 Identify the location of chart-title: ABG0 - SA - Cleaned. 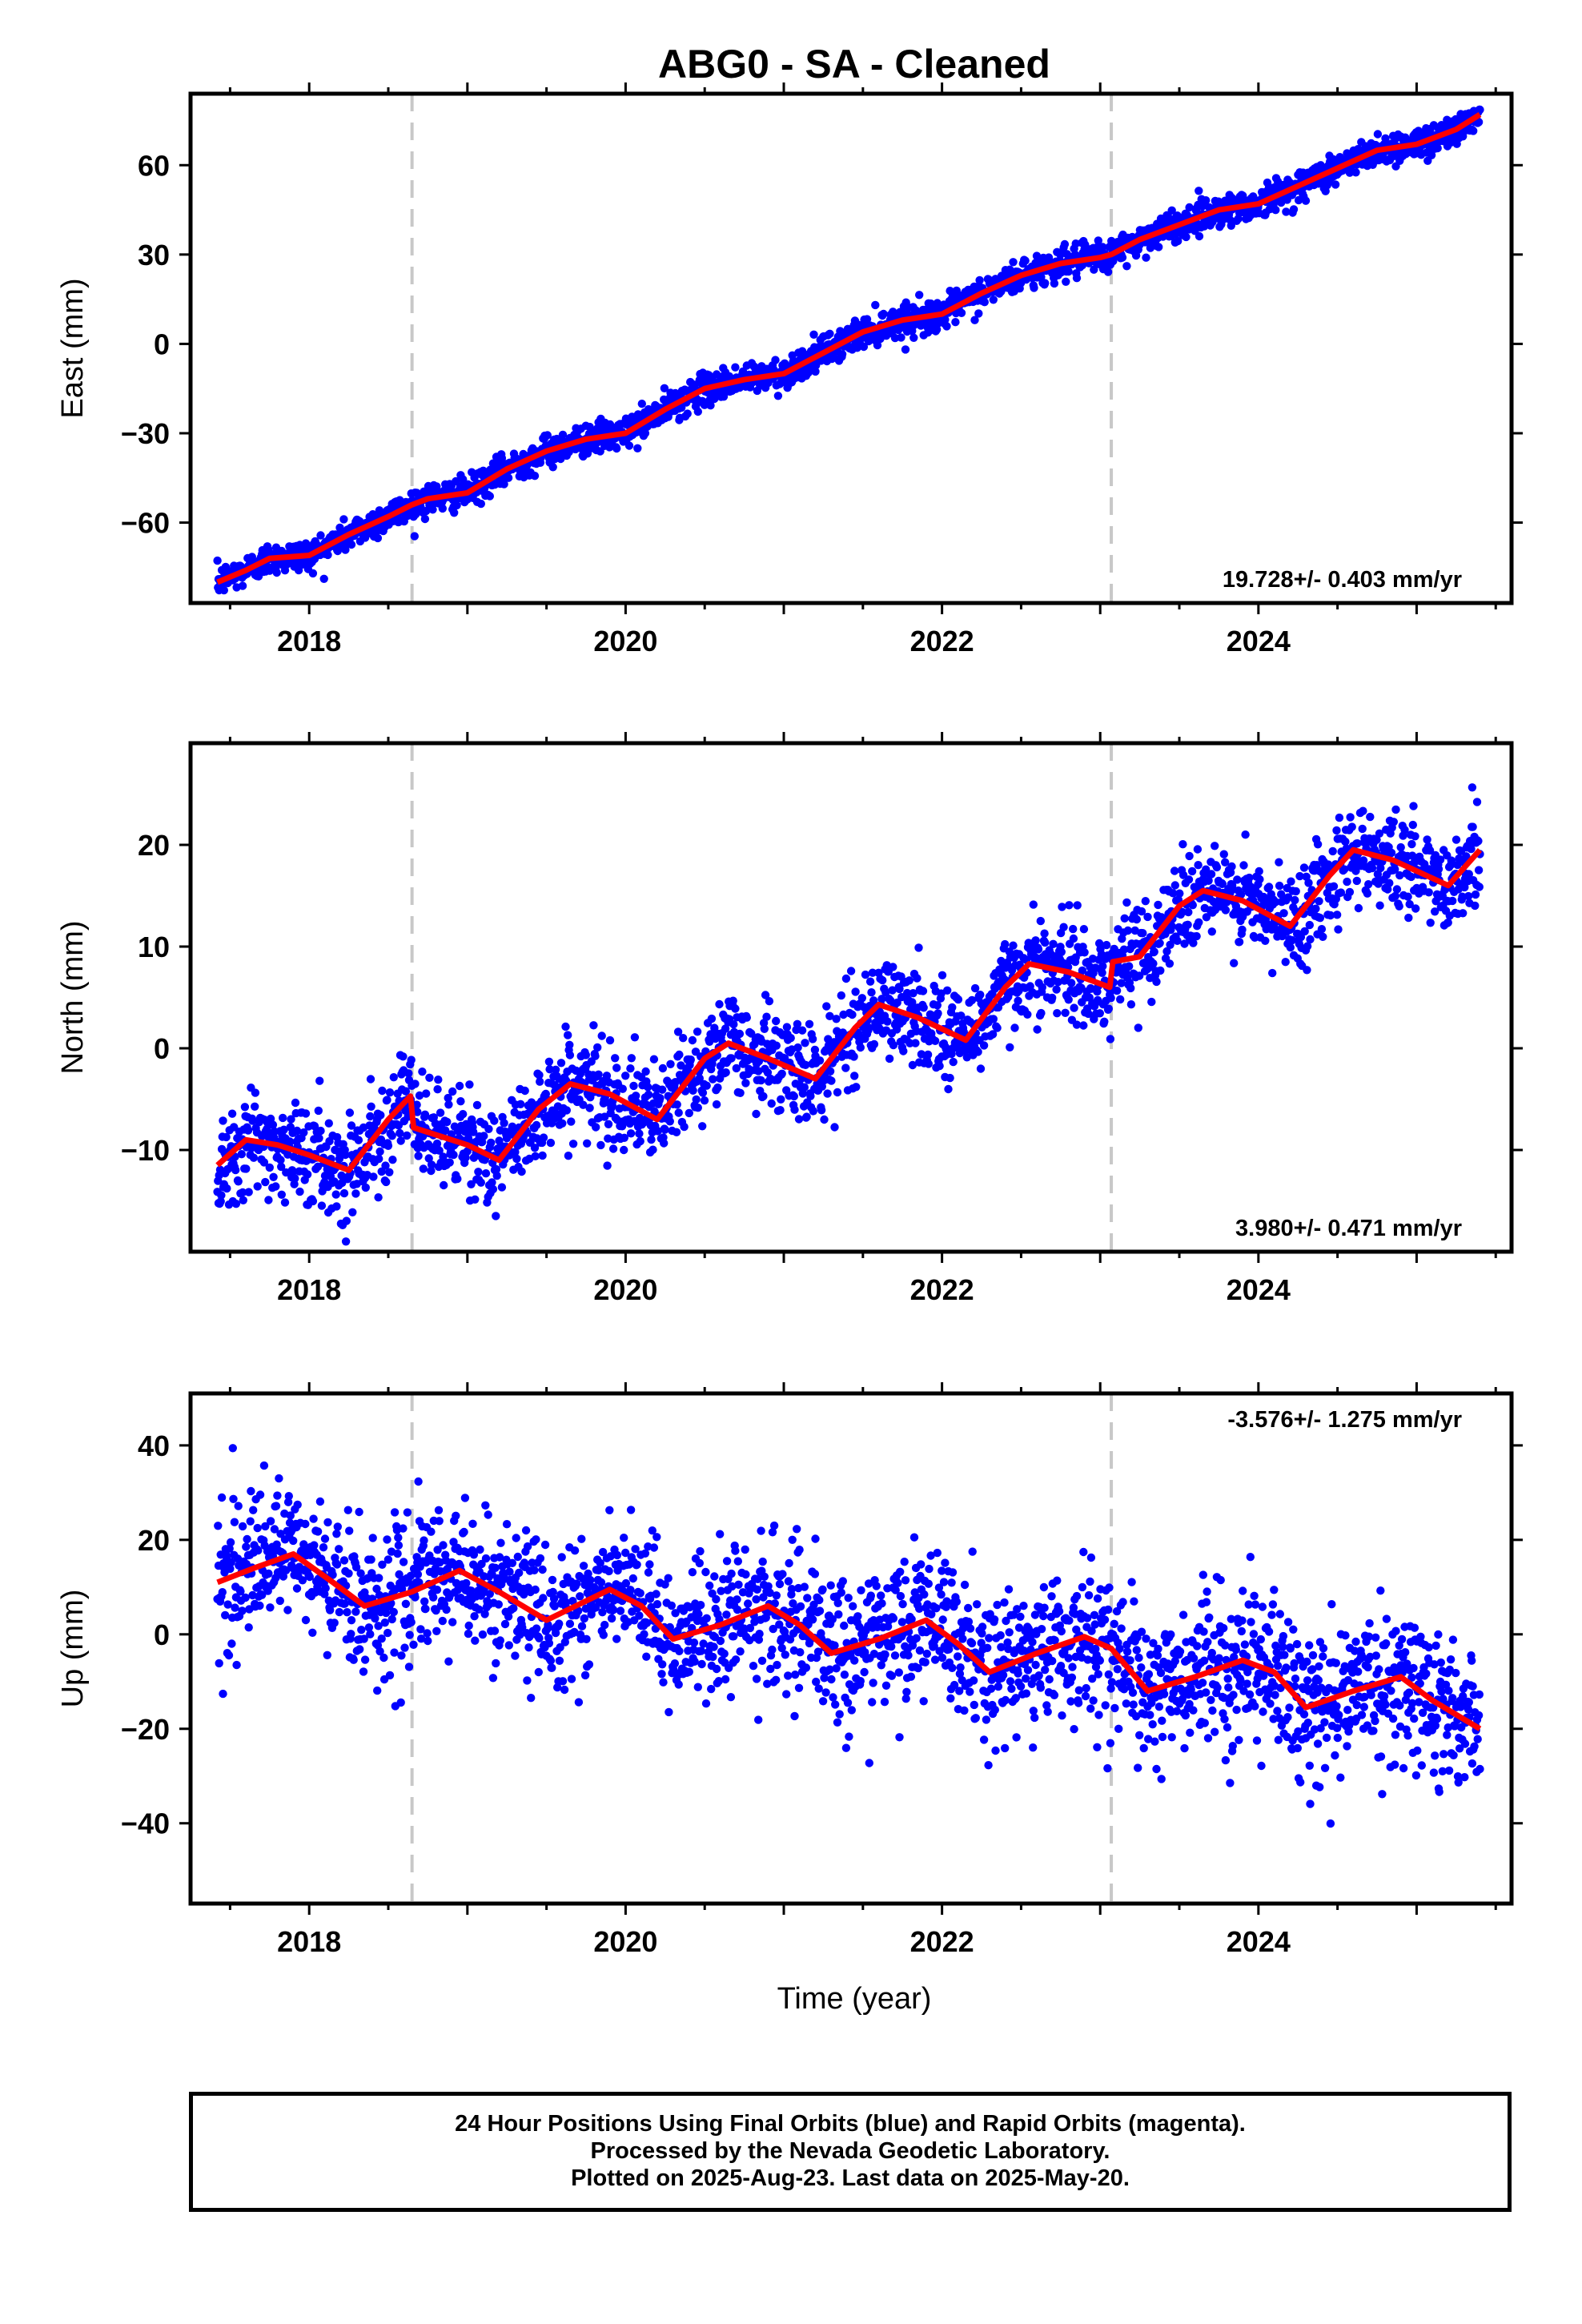
(854, 64).